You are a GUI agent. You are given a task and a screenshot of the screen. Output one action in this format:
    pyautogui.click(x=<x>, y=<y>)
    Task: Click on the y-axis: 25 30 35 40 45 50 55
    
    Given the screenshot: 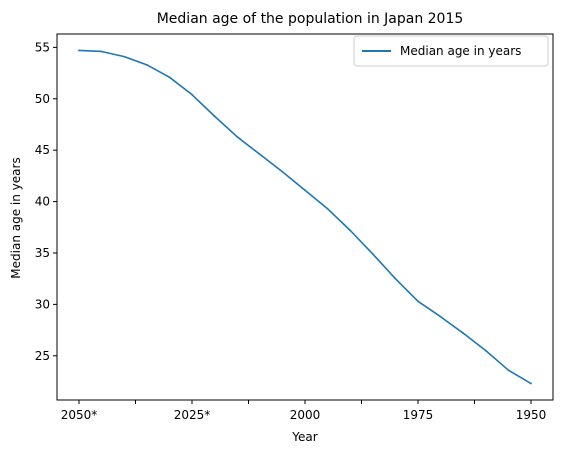 What is the action you would take?
    pyautogui.click(x=46, y=201)
    